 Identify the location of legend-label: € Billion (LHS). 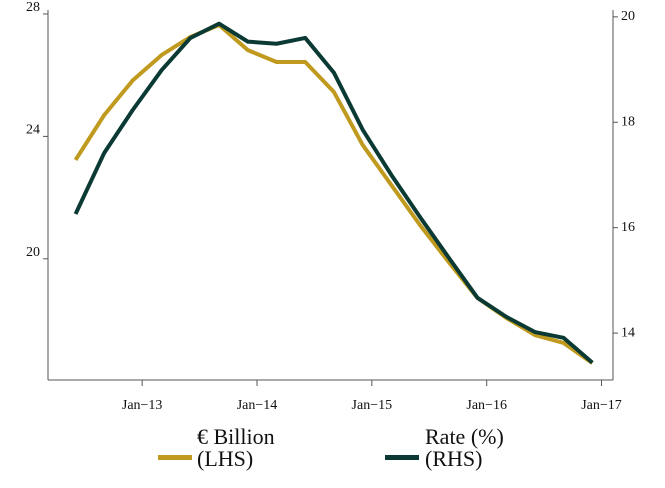
(236, 447).